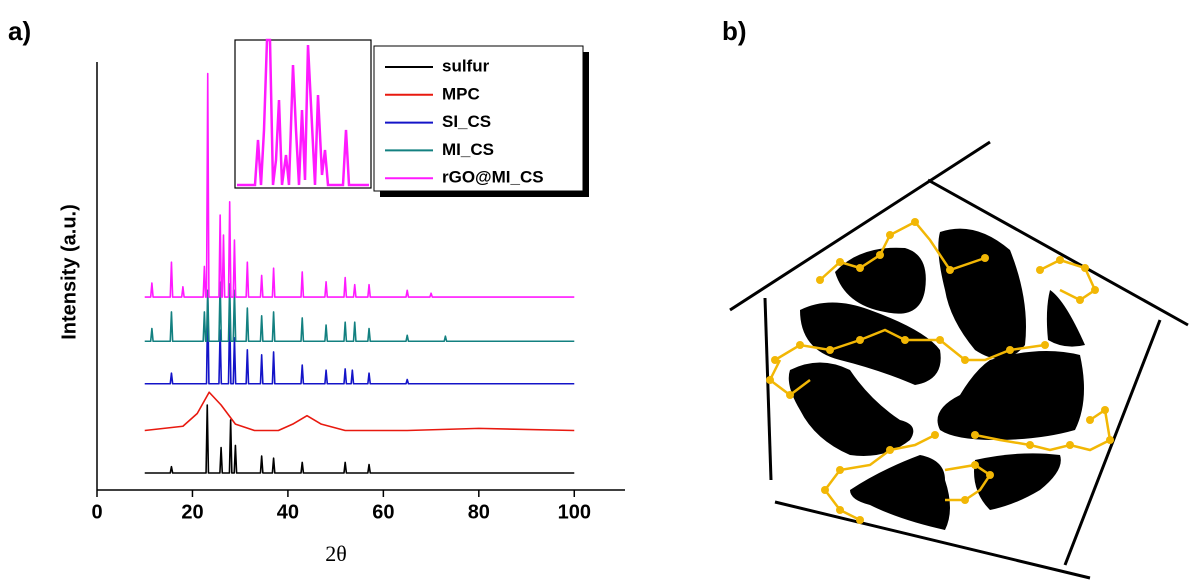 The height and width of the screenshot is (581, 1191). What do you see at coordinates (19, 31) in the screenshot?
I see `panel-label: a)` at bounding box center [19, 31].